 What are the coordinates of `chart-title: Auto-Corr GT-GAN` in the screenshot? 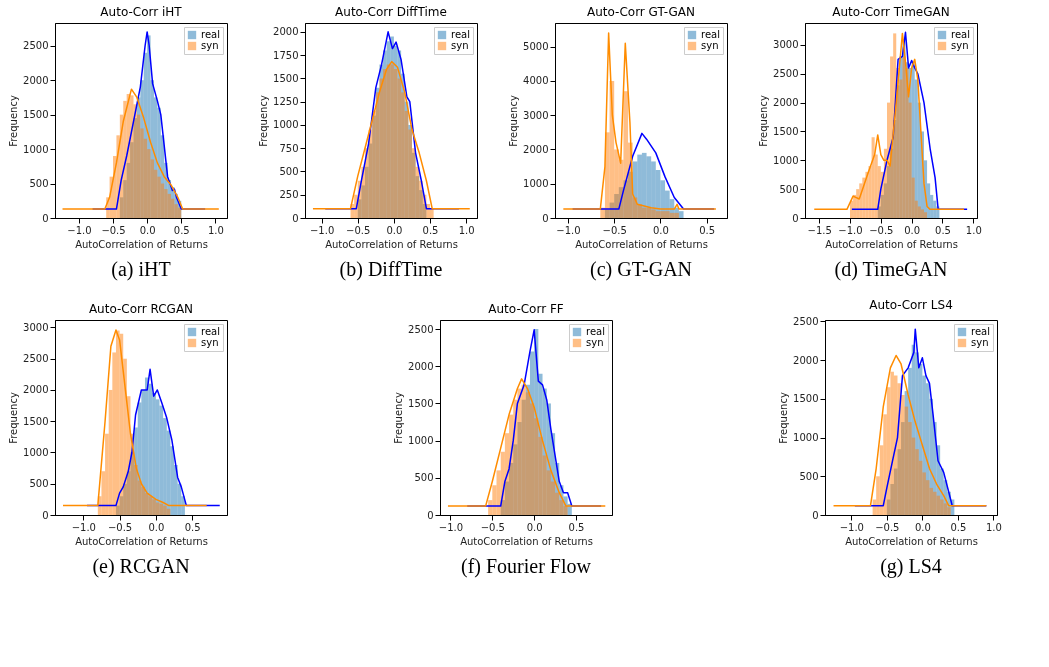 It's located at (641, 12).